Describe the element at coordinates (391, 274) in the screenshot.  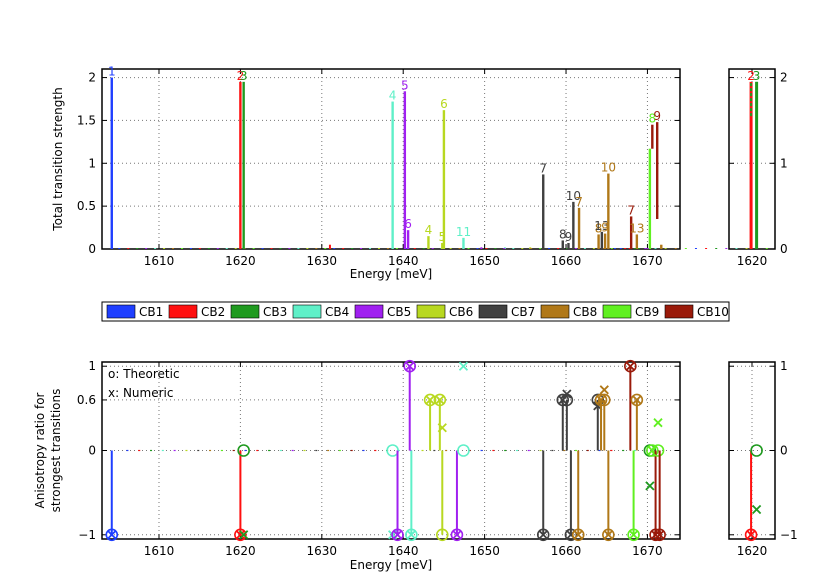
I see `x-axis-label: Energy [meV]` at that location.